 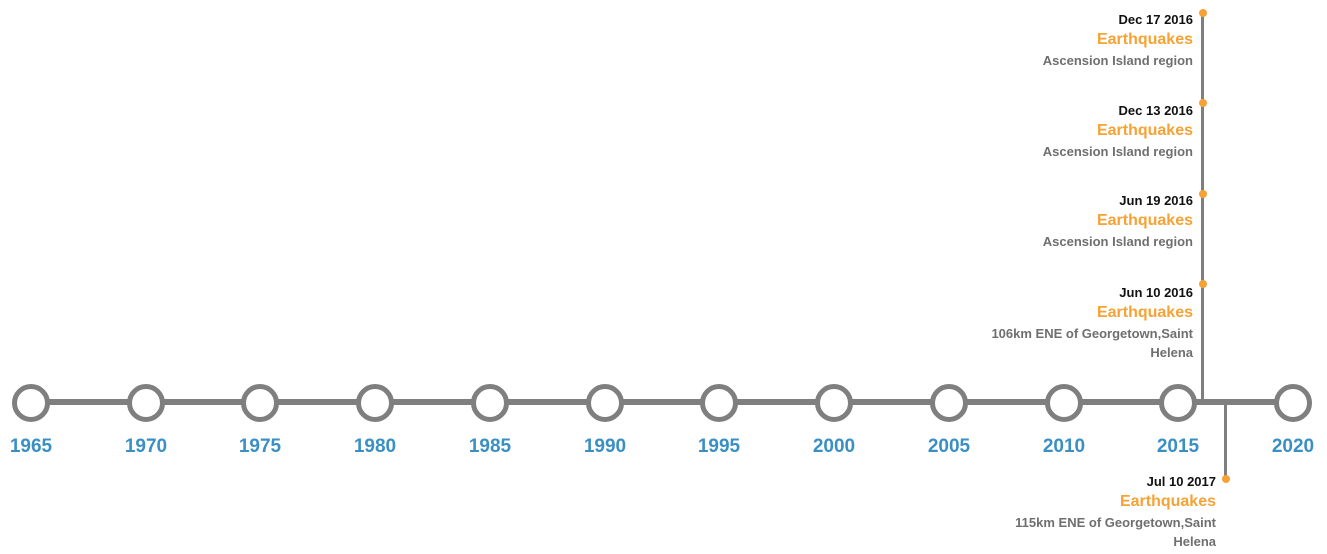 I want to click on event-date: Jun 19 2016, so click(x=1156, y=200).